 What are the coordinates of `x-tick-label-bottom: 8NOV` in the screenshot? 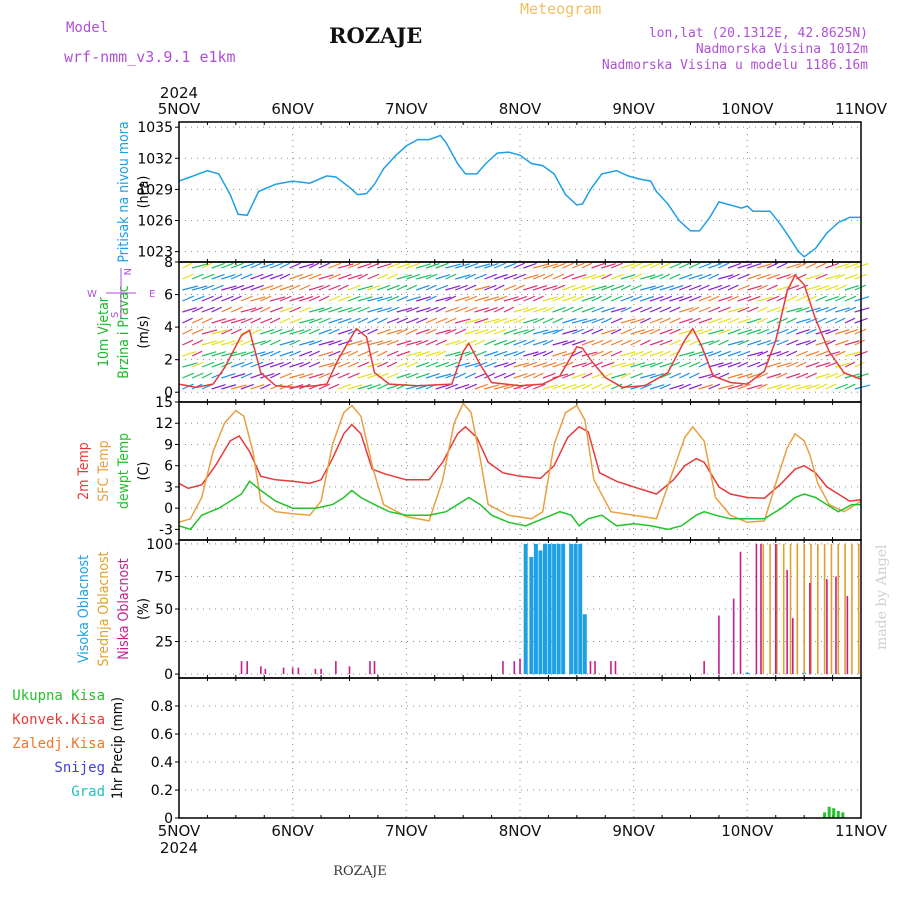 It's located at (520, 831).